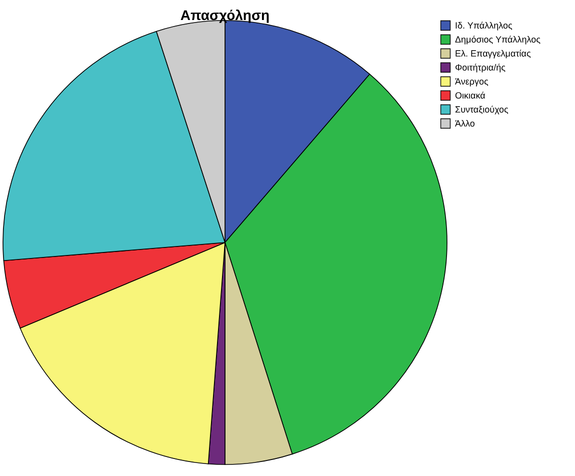 Image resolution: width=575 pixels, height=476 pixels. What do you see at coordinates (493, 53) in the screenshot?
I see `legend-label: Ελ. Επαγγελματίας` at bounding box center [493, 53].